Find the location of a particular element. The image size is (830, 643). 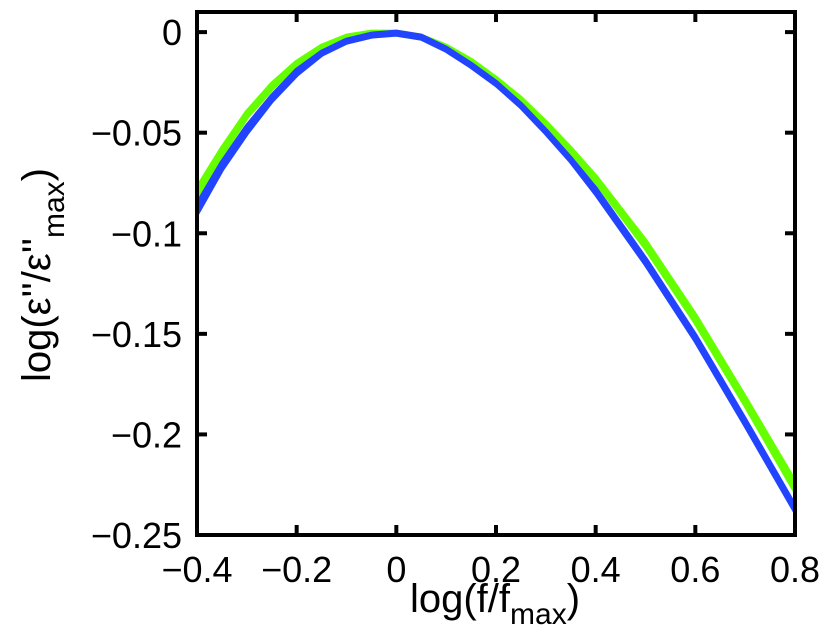

x-axis-label-main: log(f/f is located at coordinates (460, 599).